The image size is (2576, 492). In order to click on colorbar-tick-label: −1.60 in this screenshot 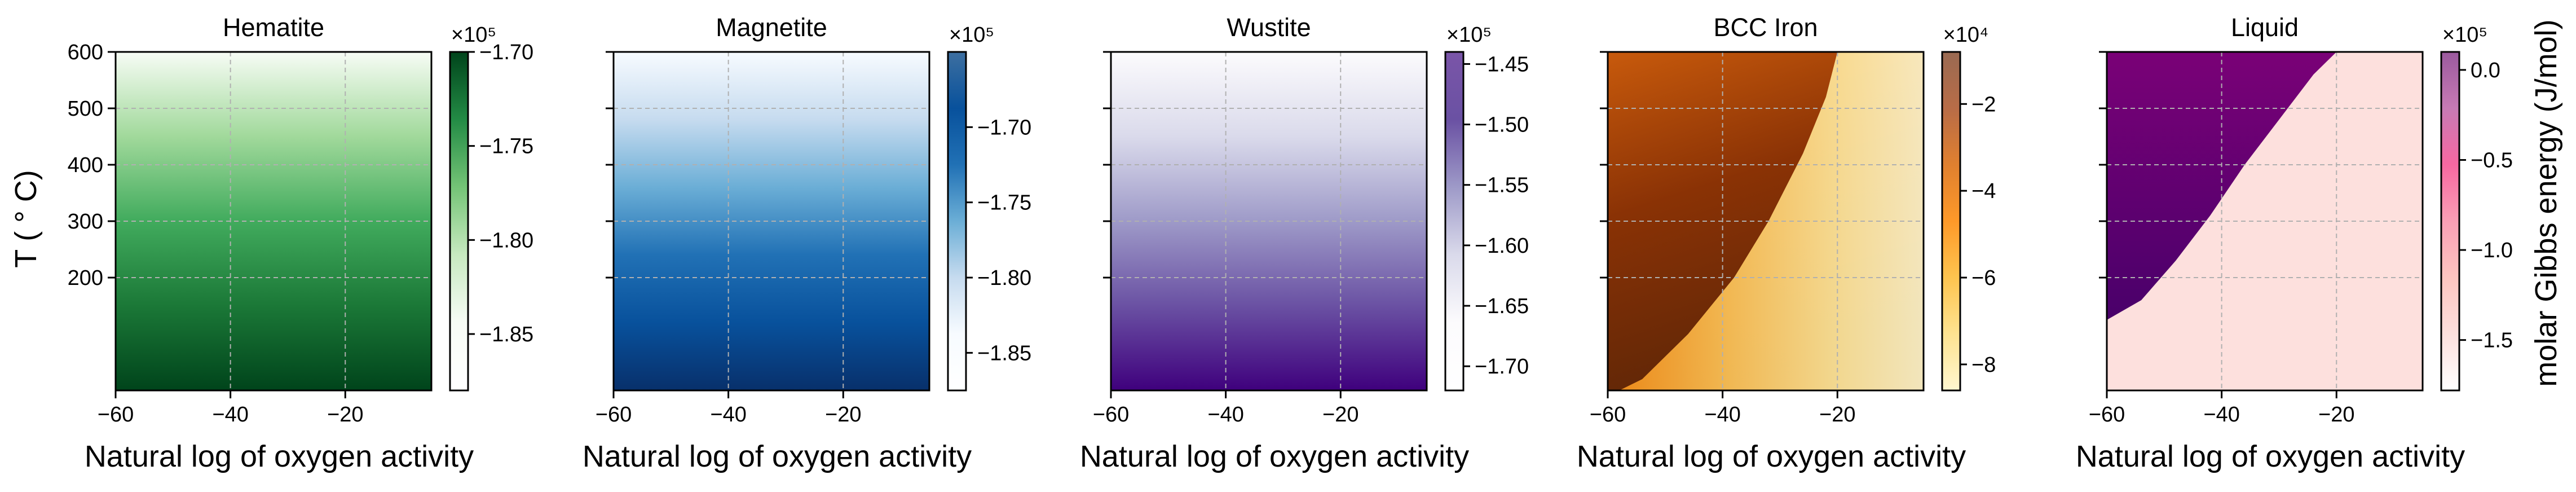, I will do `click(1502, 246)`.